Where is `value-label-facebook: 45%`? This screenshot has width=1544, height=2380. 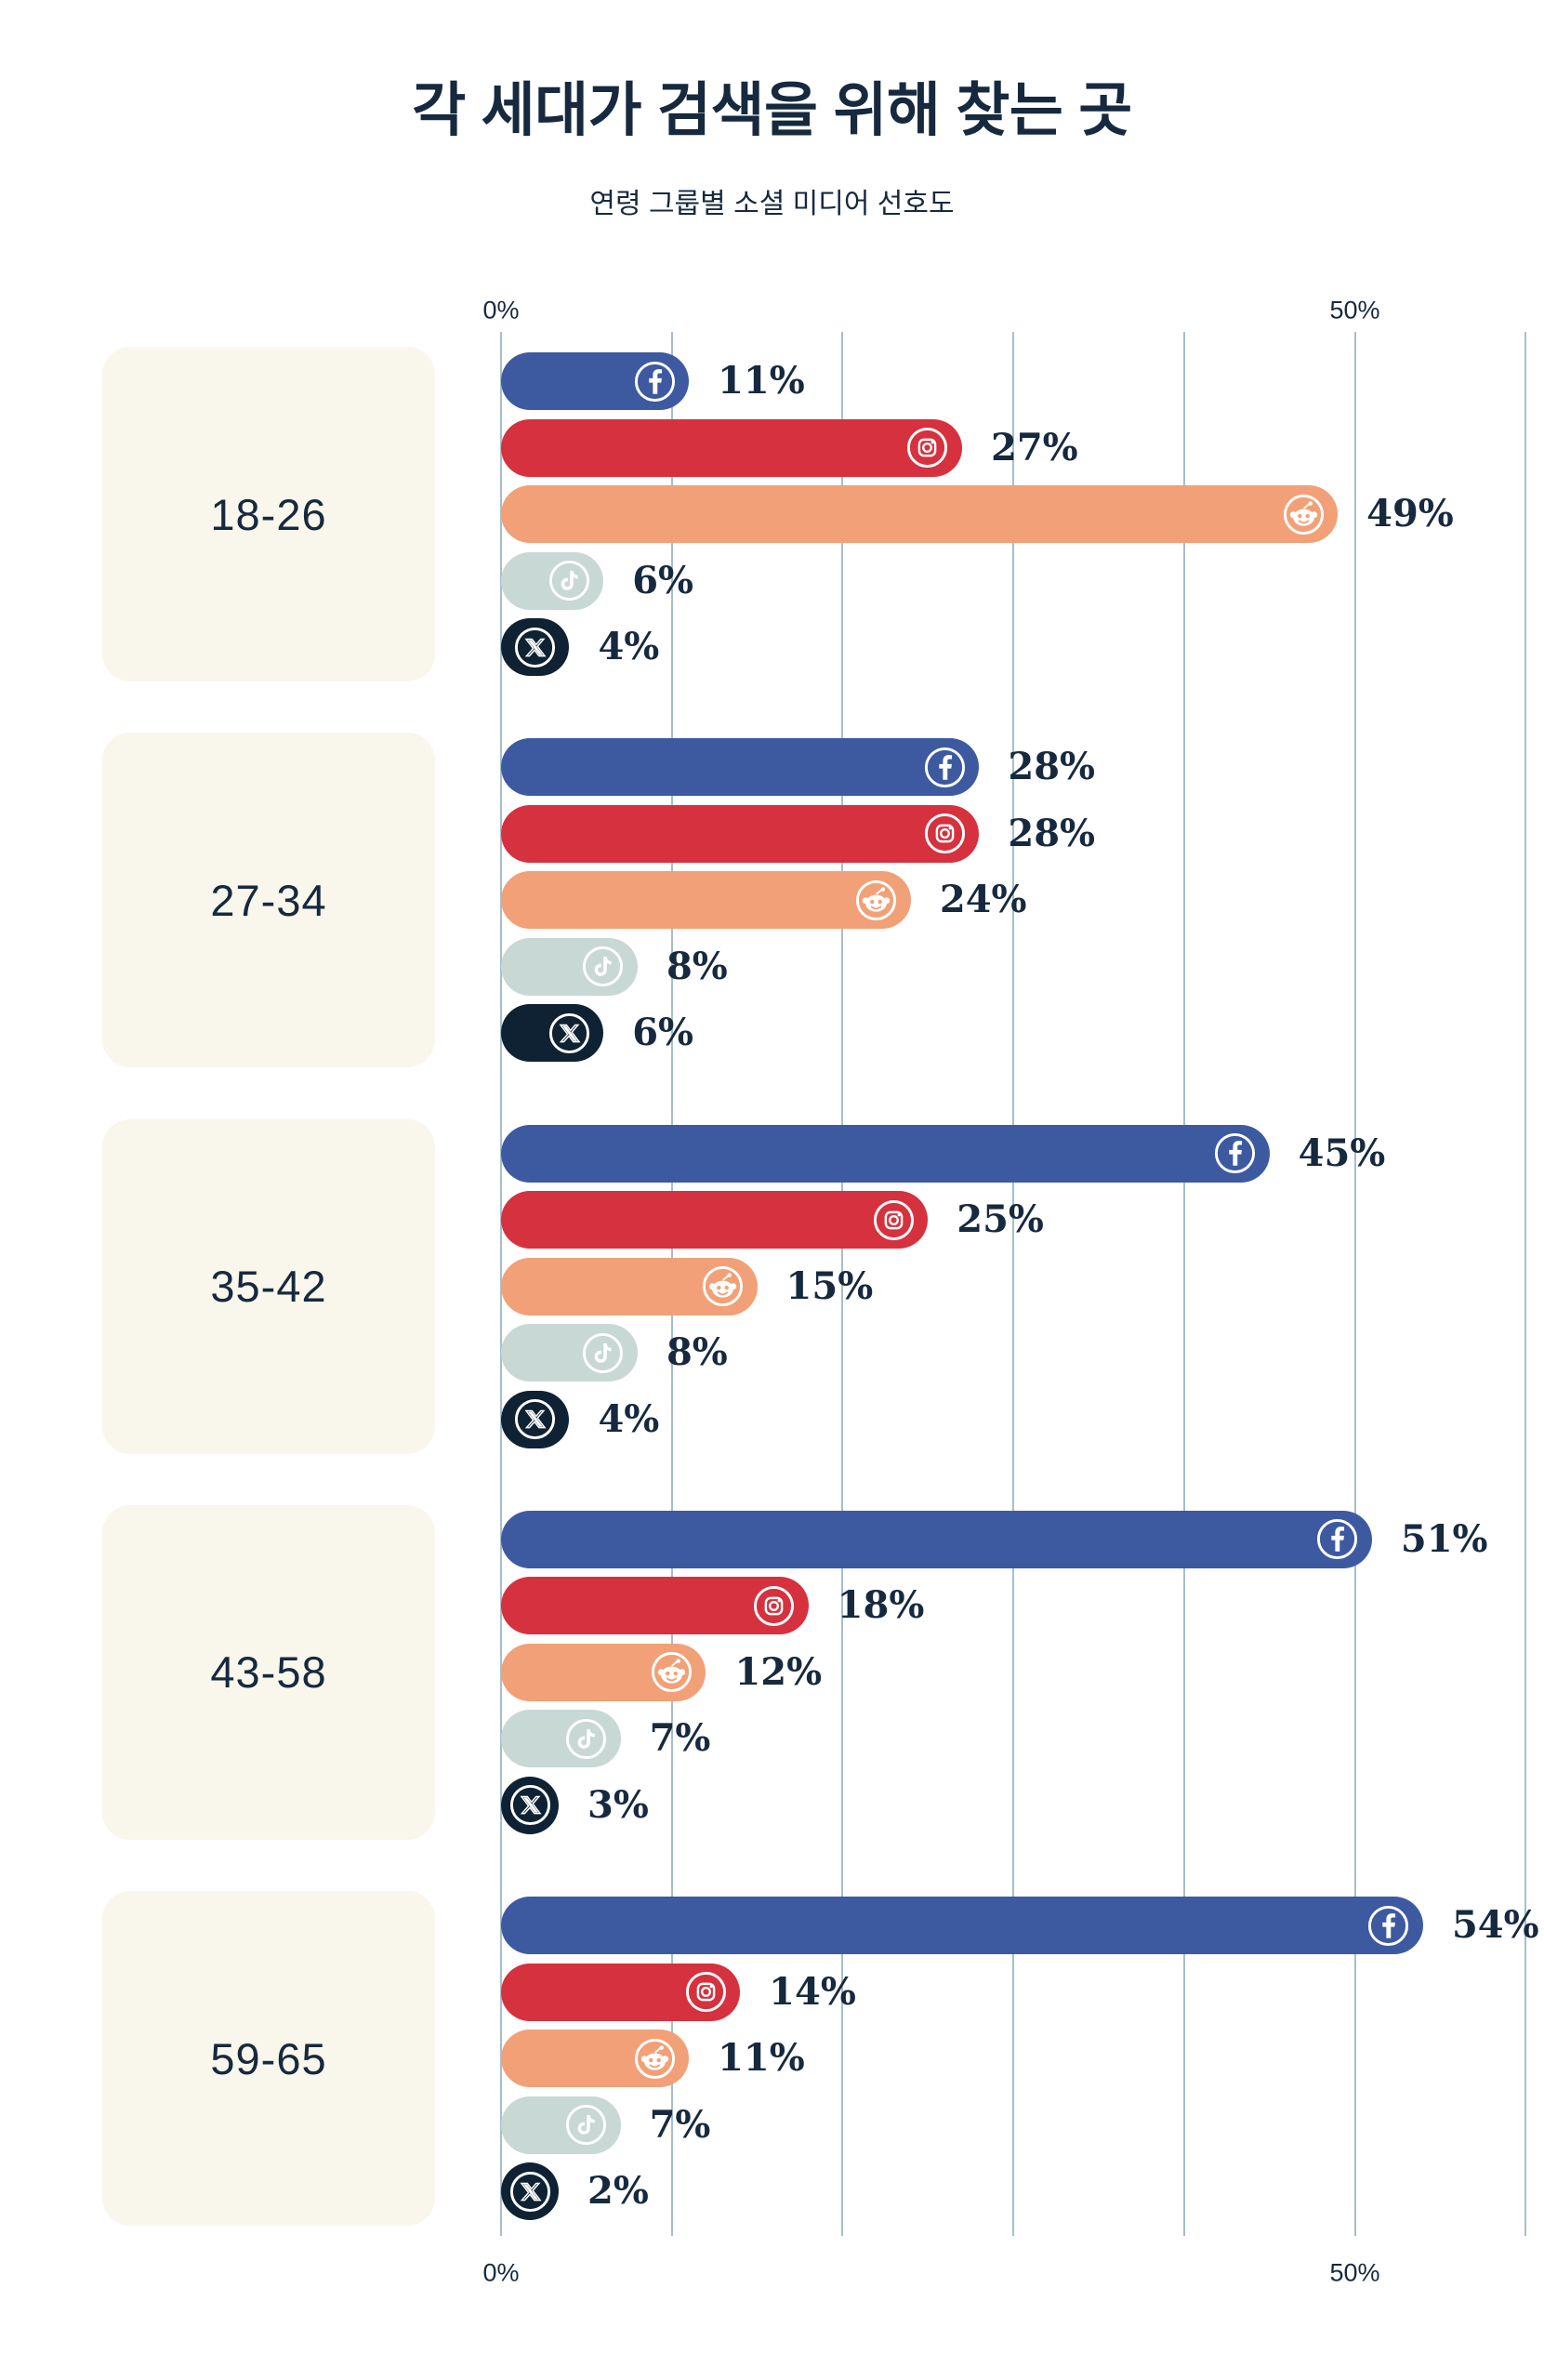 value-label-facebook: 45% is located at coordinates (1342, 1152).